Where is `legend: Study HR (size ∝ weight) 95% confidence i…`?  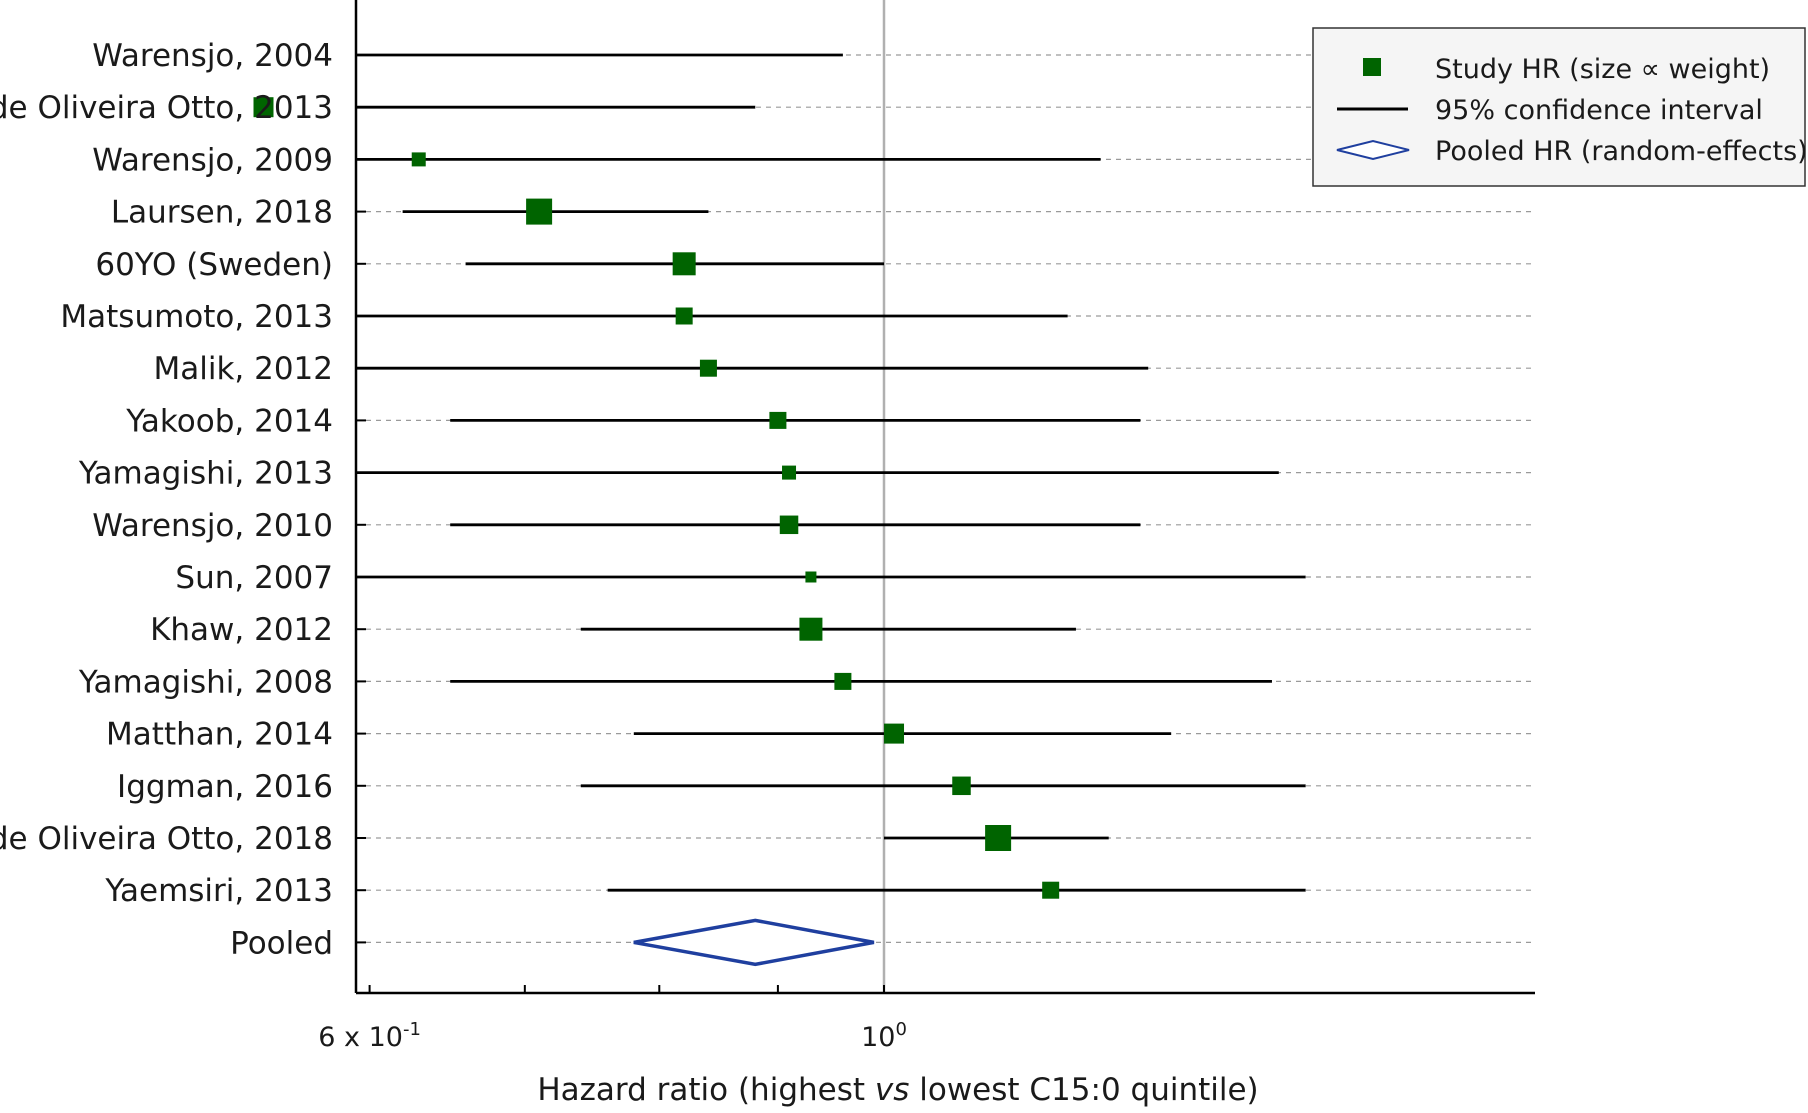
legend: Study HR (size ∝ weight) 95% confidence i… is located at coordinates (1560, 107).